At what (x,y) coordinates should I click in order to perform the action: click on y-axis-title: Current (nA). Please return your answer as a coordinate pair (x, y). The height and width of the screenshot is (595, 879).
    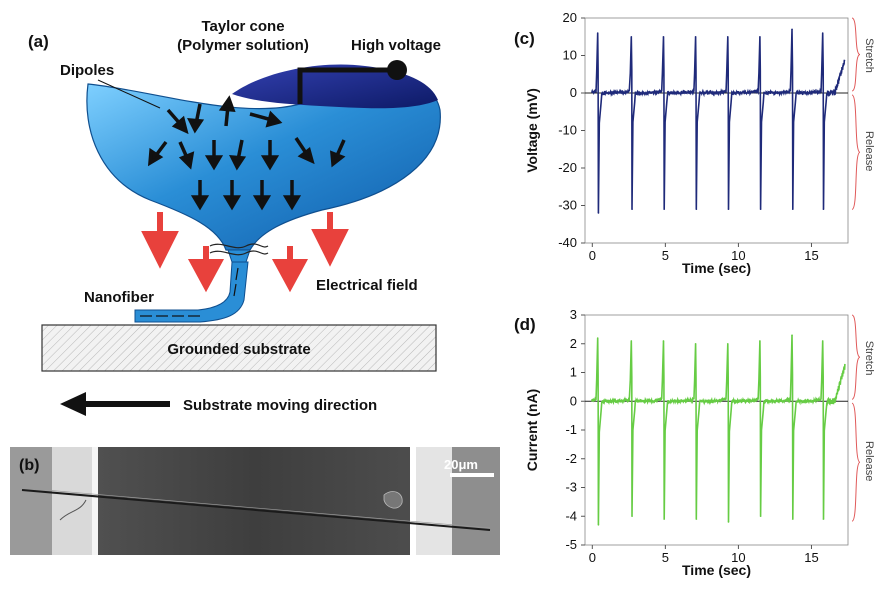
    Looking at the image, I should click on (532, 430).